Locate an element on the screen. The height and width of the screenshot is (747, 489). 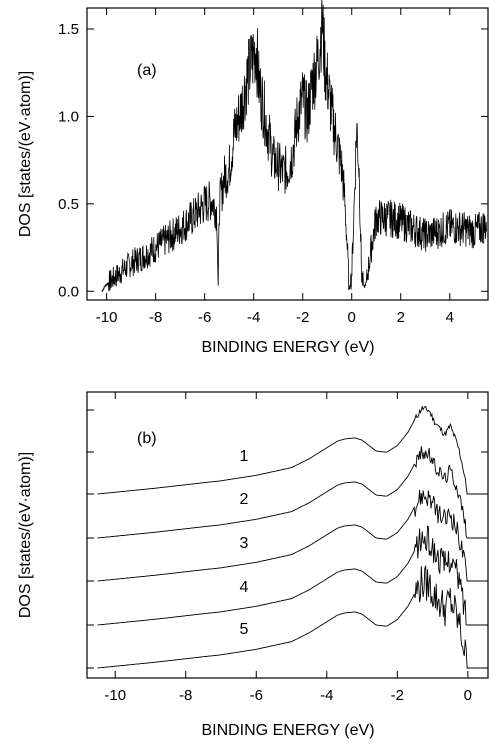
panel-a-y-tick-label: 1.0 is located at coordinates (68, 116).